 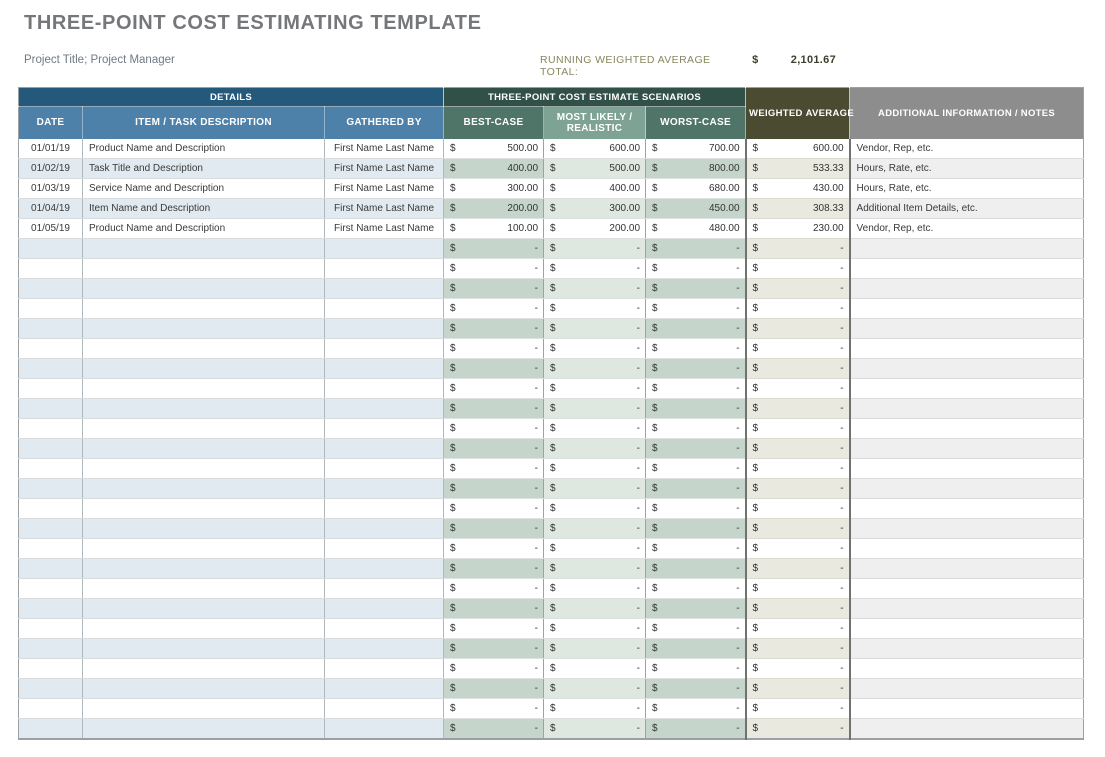 I want to click on cell-best-case: $200.00, so click(x=494, y=208).